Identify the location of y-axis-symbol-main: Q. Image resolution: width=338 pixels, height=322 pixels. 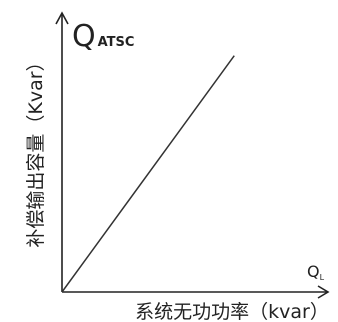
(84, 36).